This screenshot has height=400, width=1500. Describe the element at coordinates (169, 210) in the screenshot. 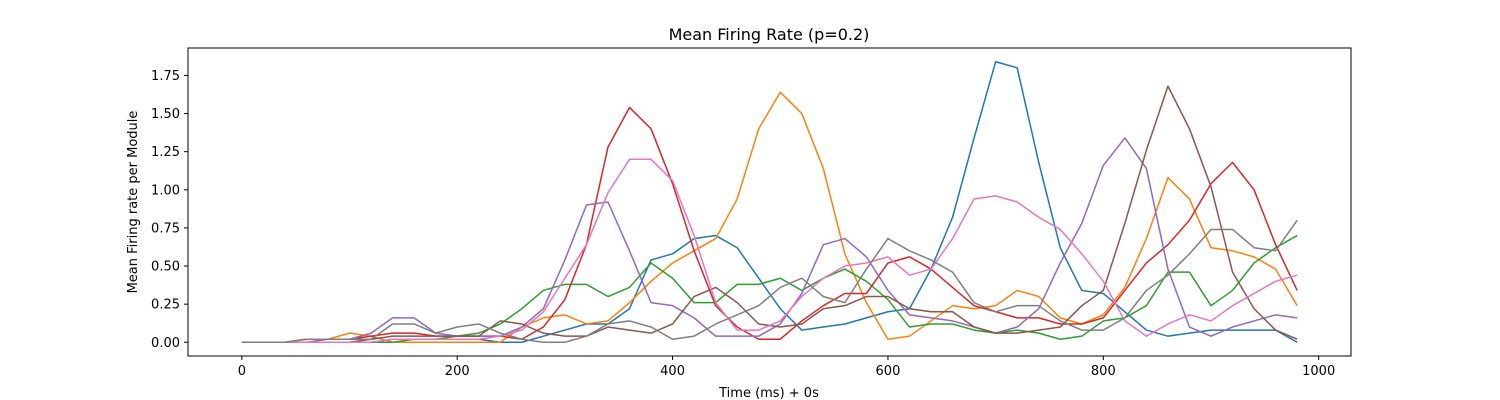

I see `y-axis-ticks: 0.00 0.25 0.50 0.75 1.00 1.25 1.50 1.75` at that location.